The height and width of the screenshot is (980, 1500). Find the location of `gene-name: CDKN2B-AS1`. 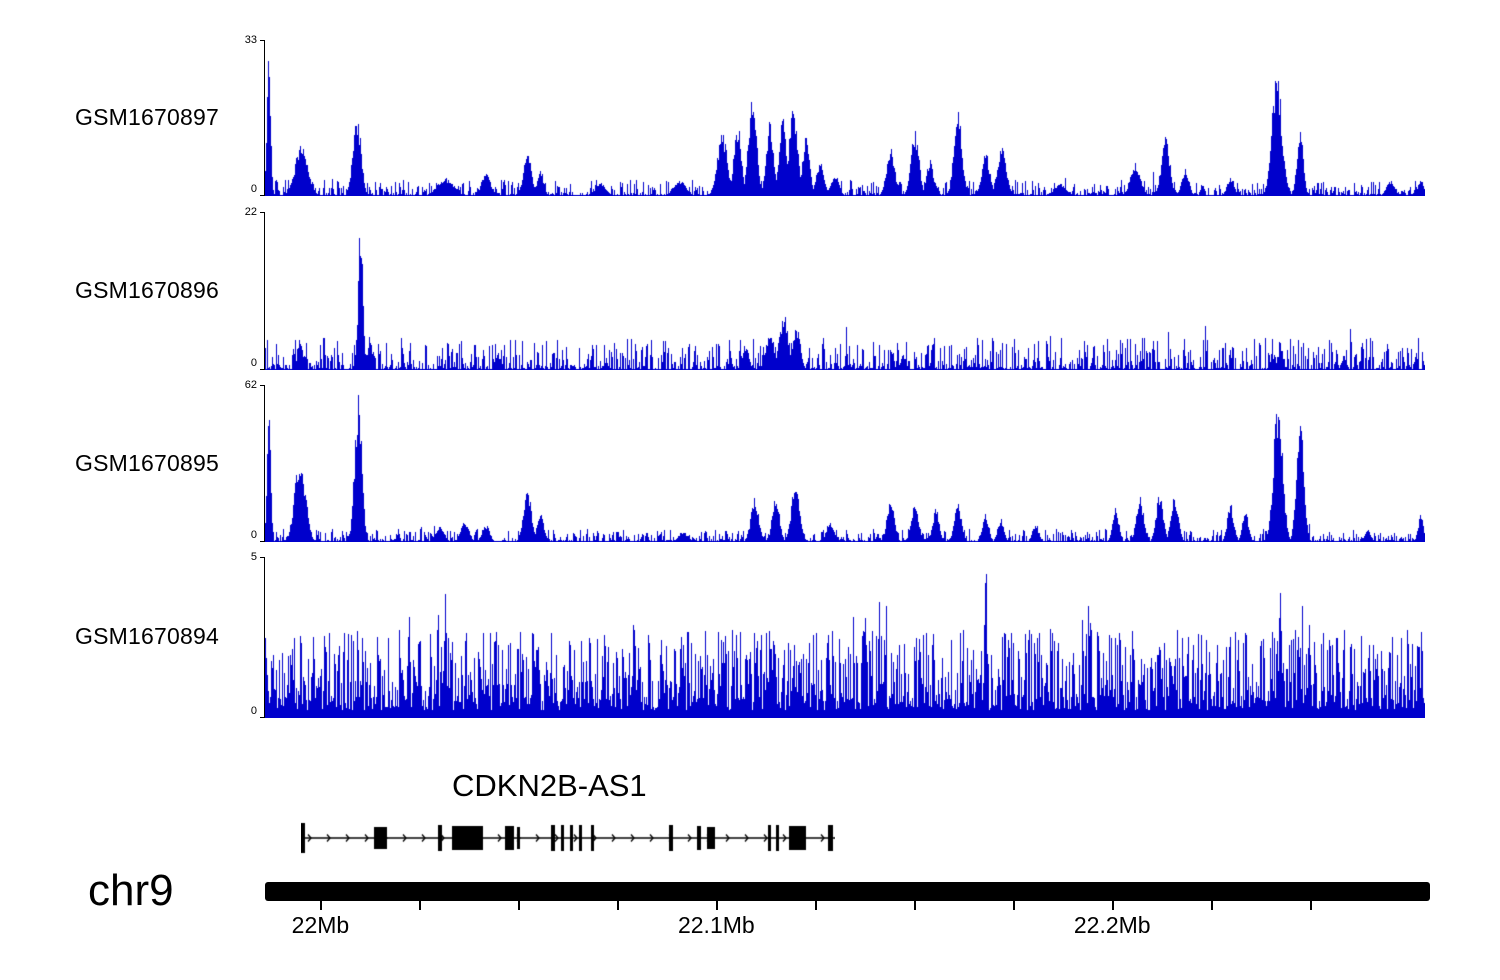

gene-name: CDKN2B-AS1 is located at coordinates (549, 785).